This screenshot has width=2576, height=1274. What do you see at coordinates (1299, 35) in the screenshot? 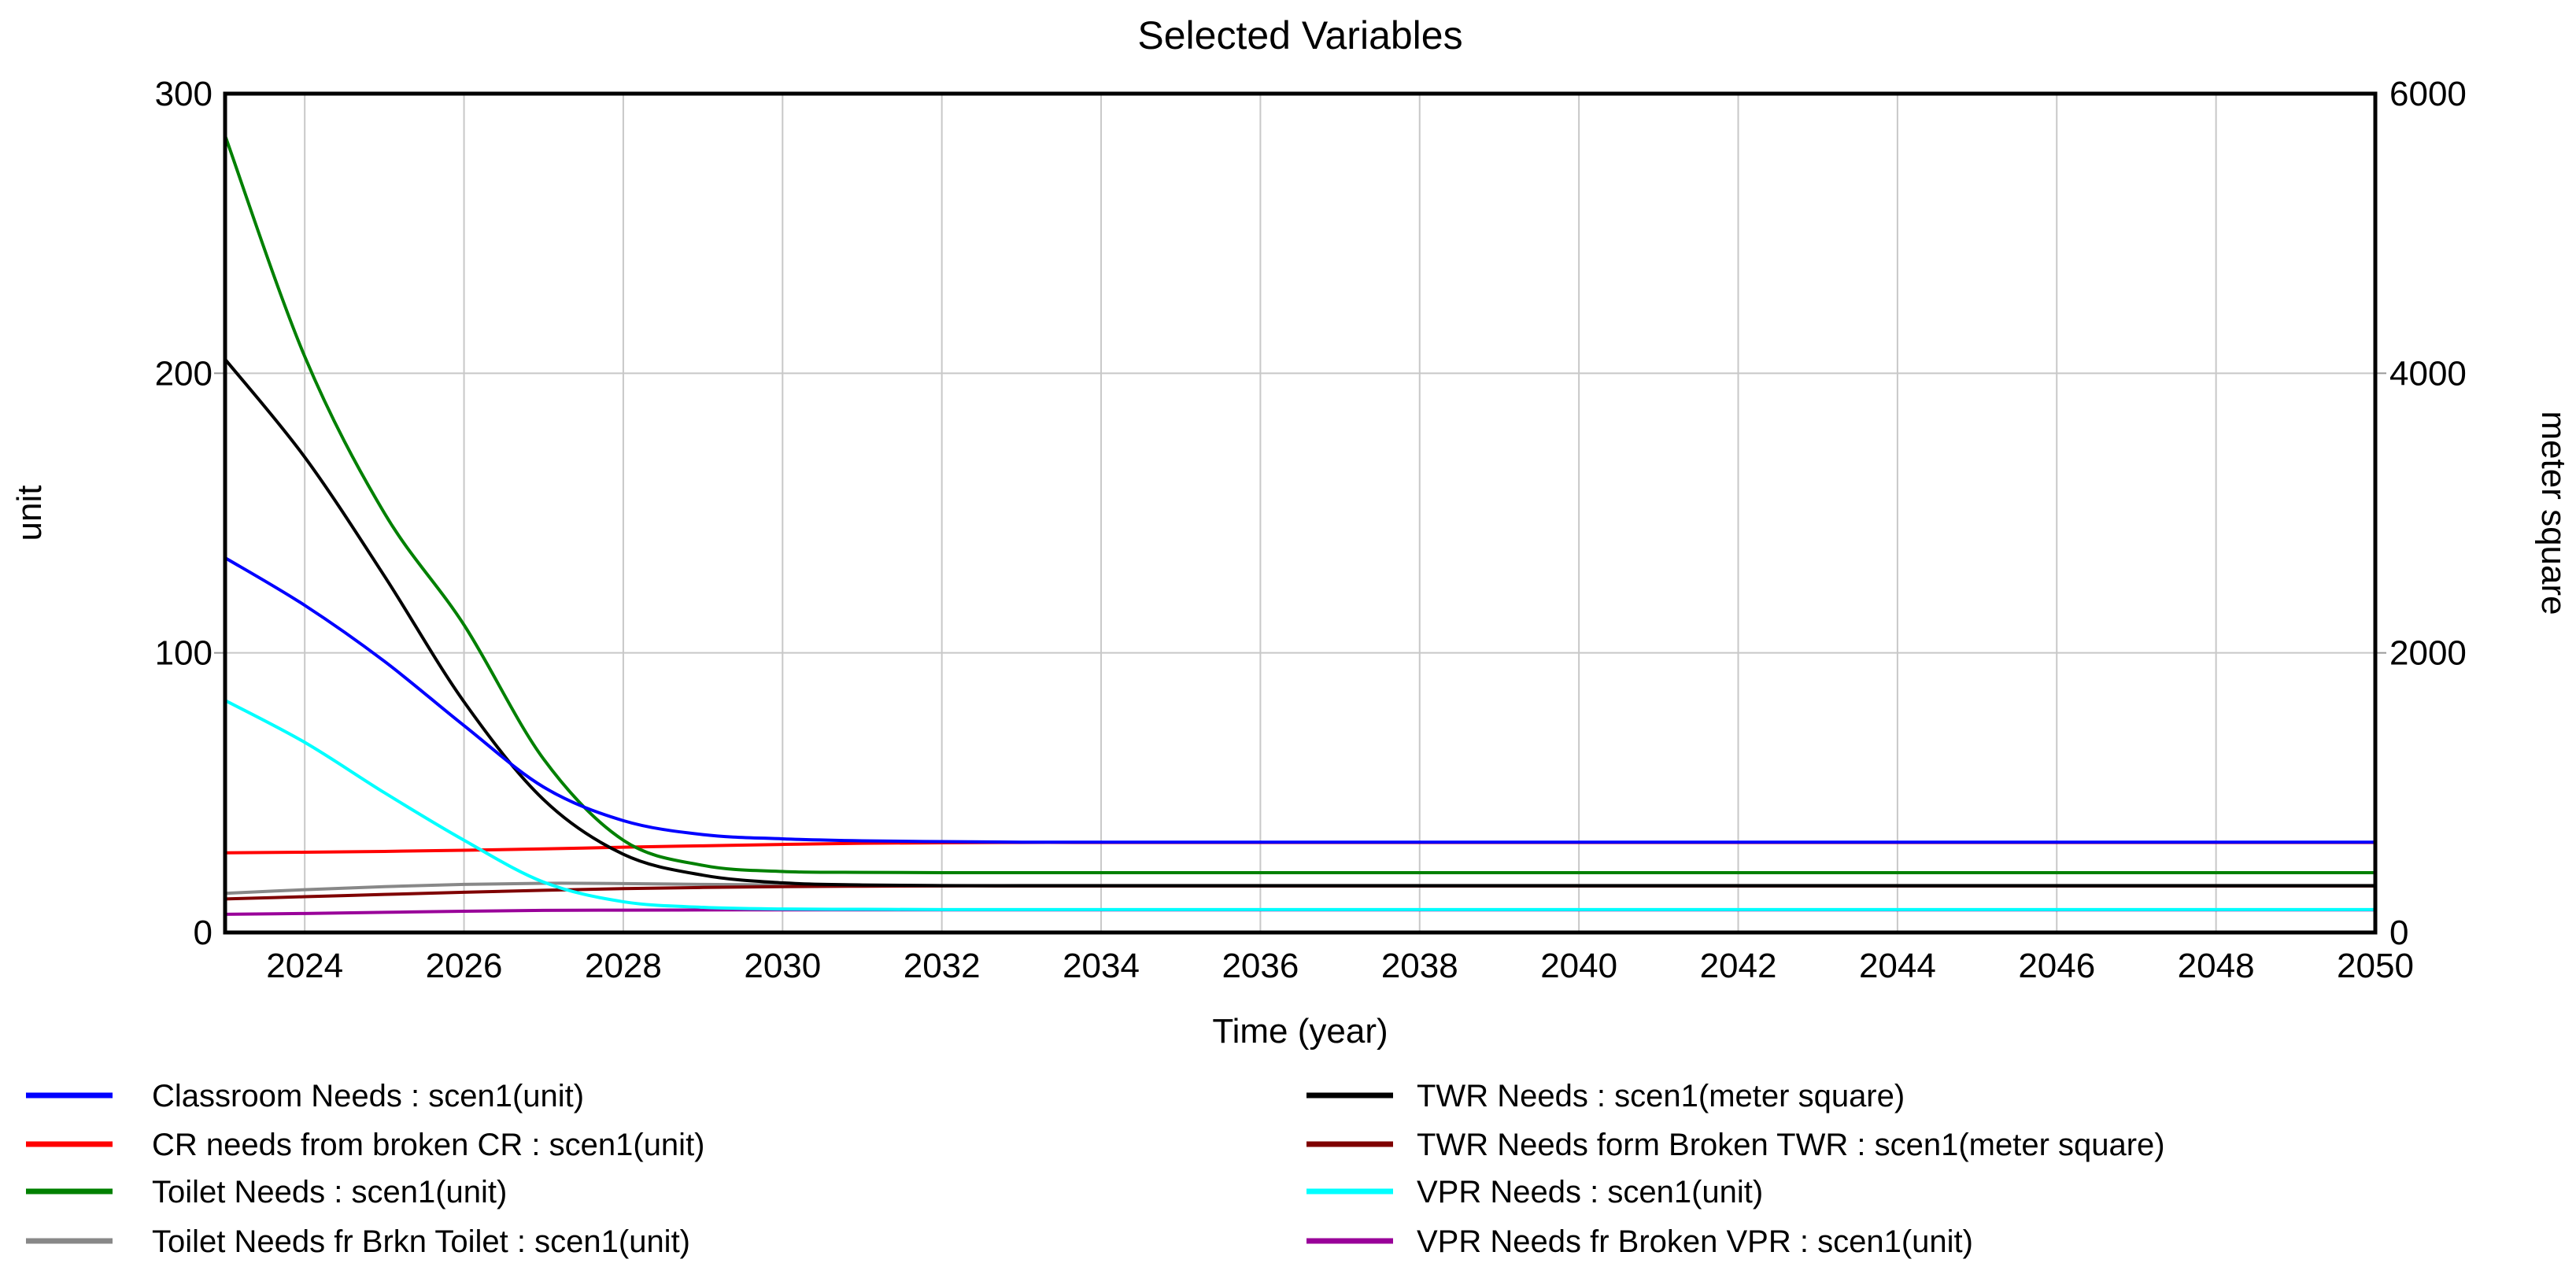
I see `chart-title: Selected Variables` at bounding box center [1299, 35].